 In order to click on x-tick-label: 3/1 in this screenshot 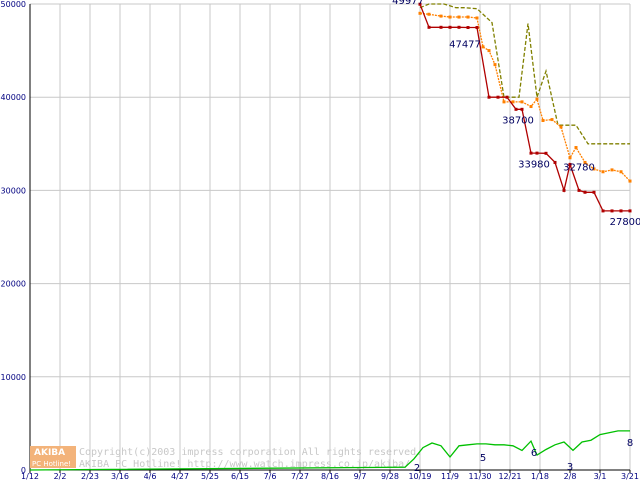, I will do `click(600, 476)`.